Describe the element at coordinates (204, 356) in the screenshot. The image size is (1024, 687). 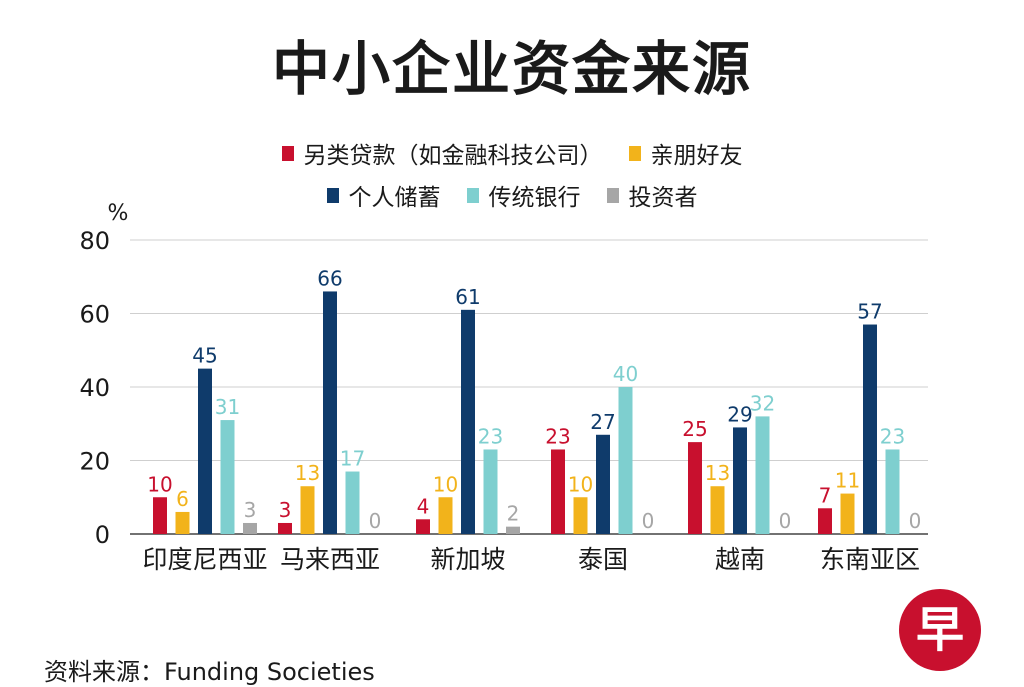
I see `data-label: 45` at that location.